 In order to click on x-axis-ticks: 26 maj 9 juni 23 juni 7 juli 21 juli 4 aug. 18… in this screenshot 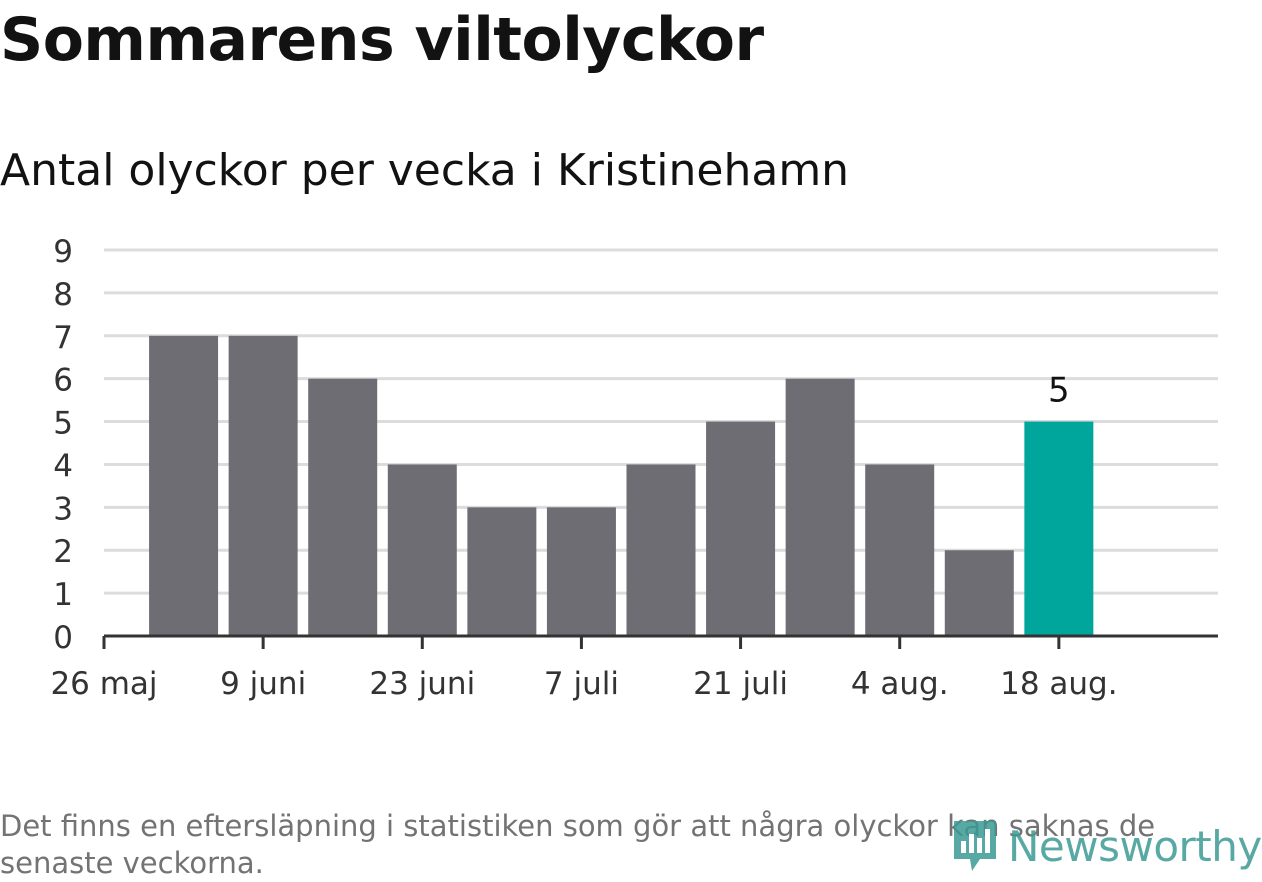, I will do `click(584, 669)`.